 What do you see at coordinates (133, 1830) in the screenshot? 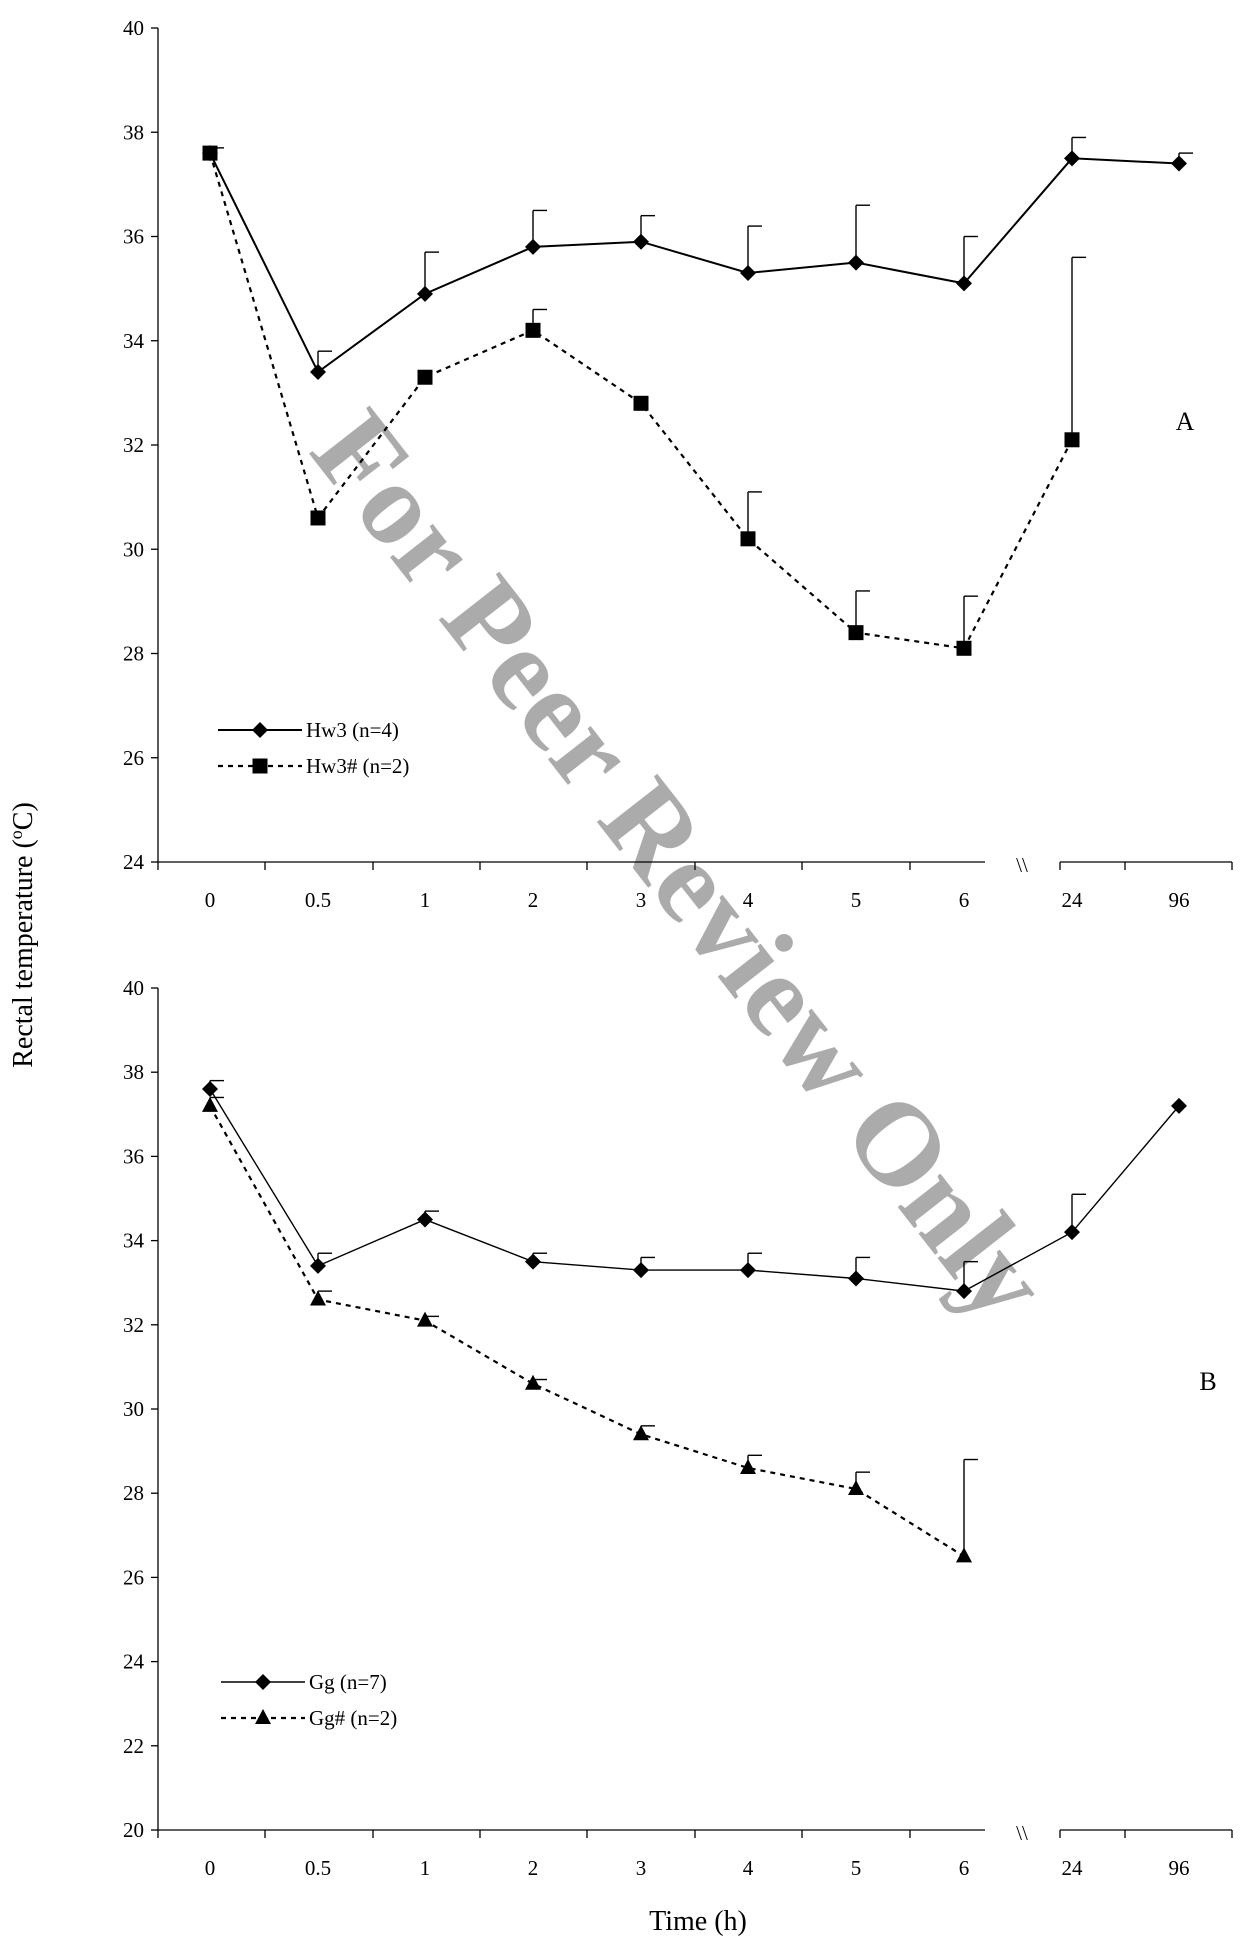
I see `y-tick-label: 20` at bounding box center [133, 1830].